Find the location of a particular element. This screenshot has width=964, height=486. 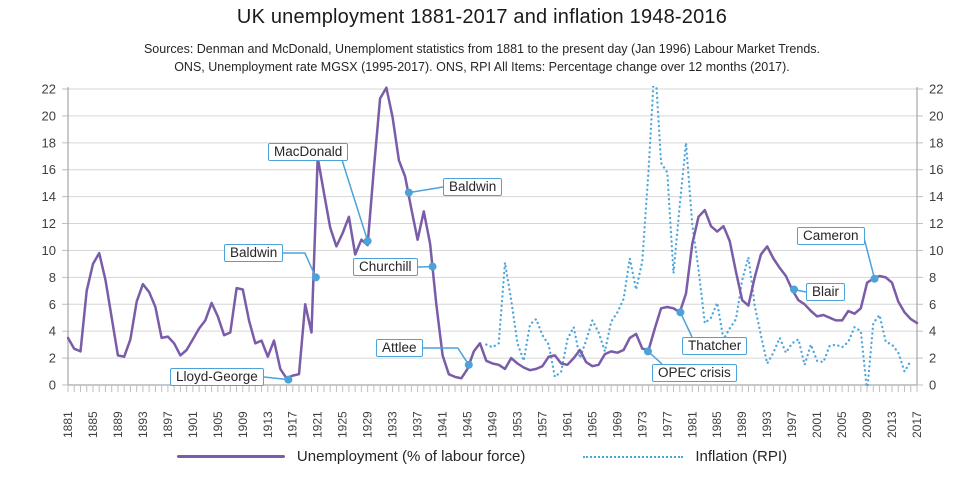

x-axis-year-label: 1957 is located at coordinates (542, 424).